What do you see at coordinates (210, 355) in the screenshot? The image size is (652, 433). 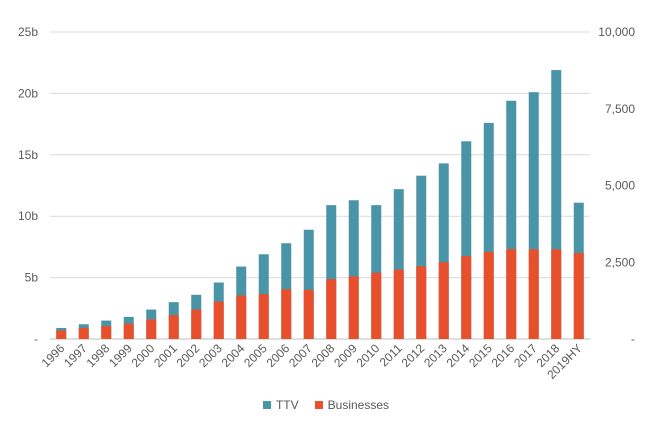 I see `x-tick-label: 2003` at bounding box center [210, 355].